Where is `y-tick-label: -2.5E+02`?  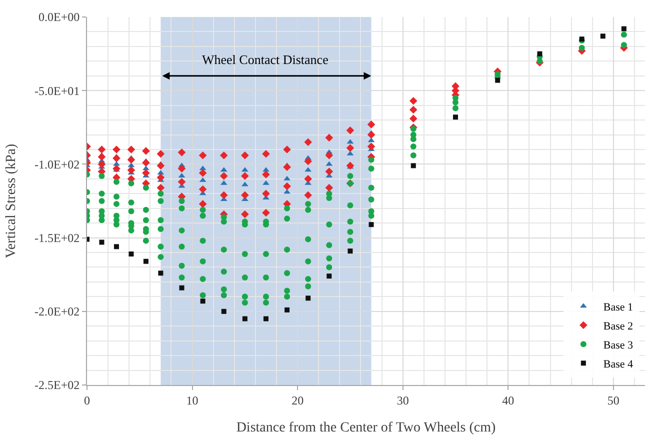 y-tick-label: -2.5E+02 is located at coordinates (57, 385).